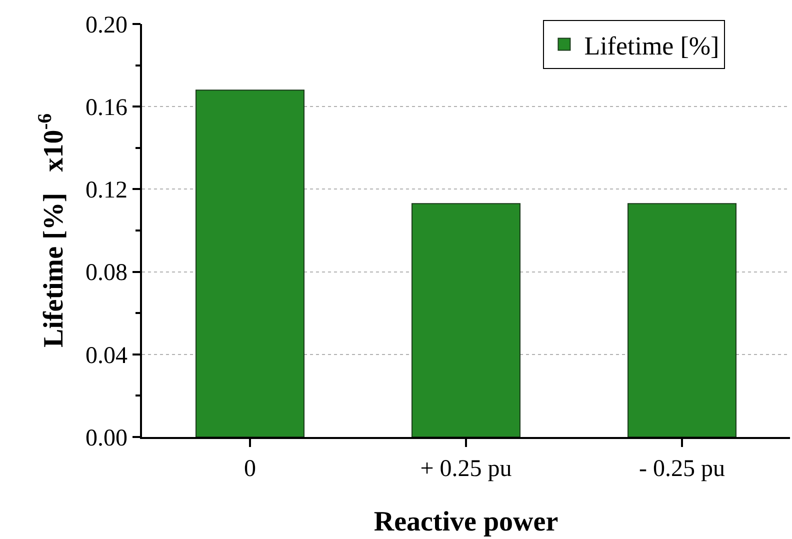 The height and width of the screenshot is (539, 792). I want to click on y-tick-label: 0.20, so click(106, 25).